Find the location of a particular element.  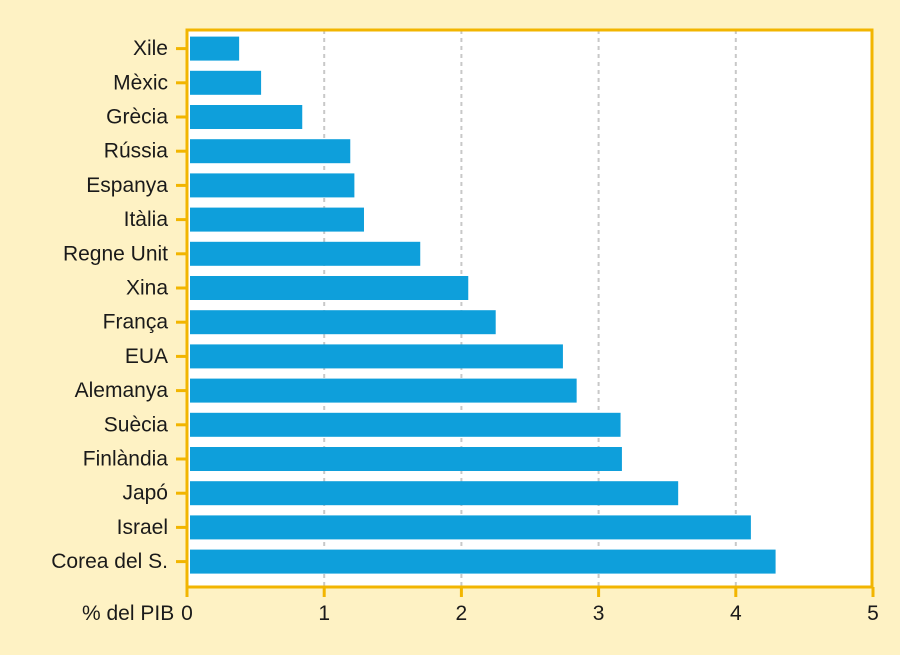

category-label-14: Israel is located at coordinates (142, 527).